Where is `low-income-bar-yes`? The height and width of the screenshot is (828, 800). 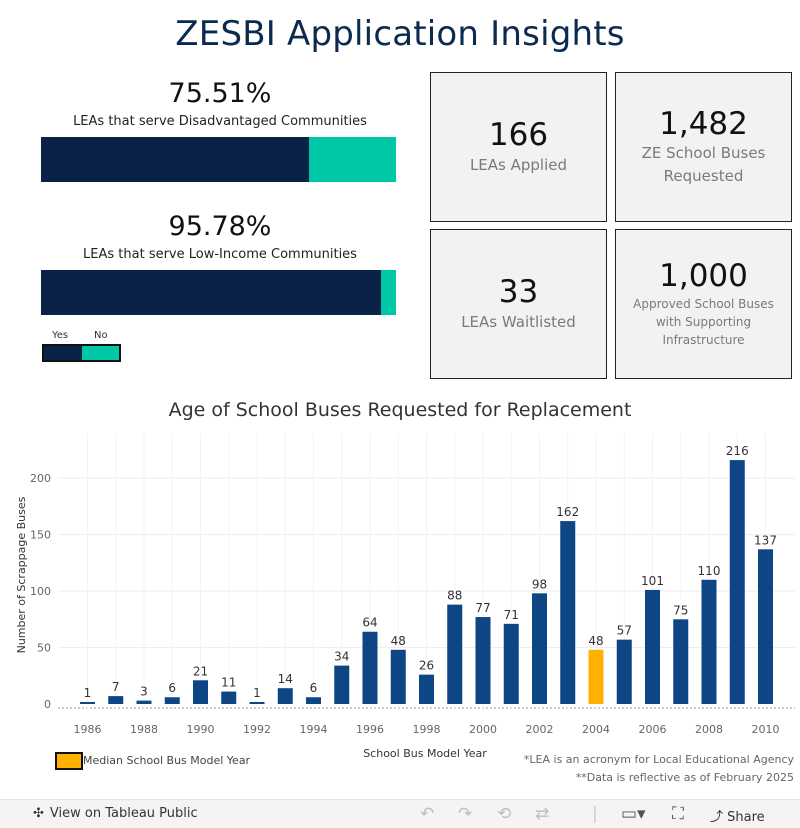
low-income-bar-yes is located at coordinates (211, 292).